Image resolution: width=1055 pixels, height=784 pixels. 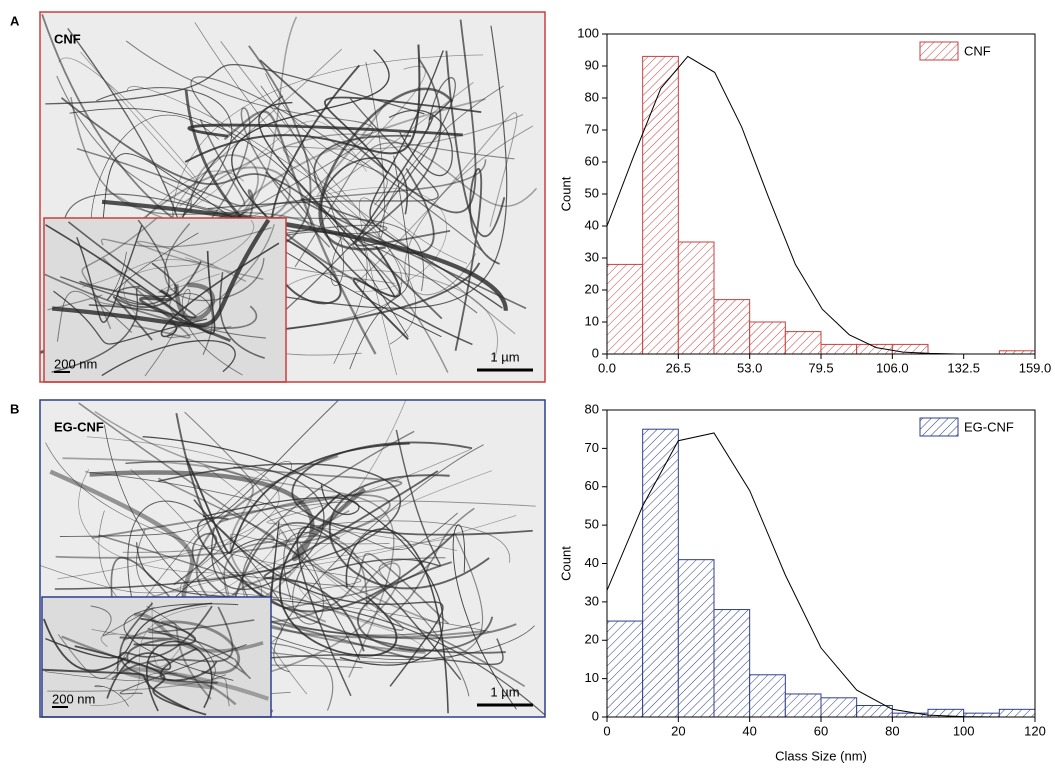 I want to click on y-tick-label: 10, so click(x=592, y=320).